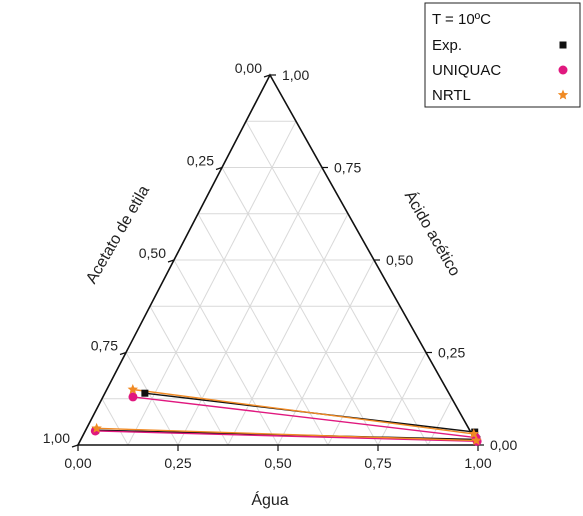  Describe the element at coordinates (77, 463) in the screenshot. I see `bottom-tick-label: 0,00` at that location.